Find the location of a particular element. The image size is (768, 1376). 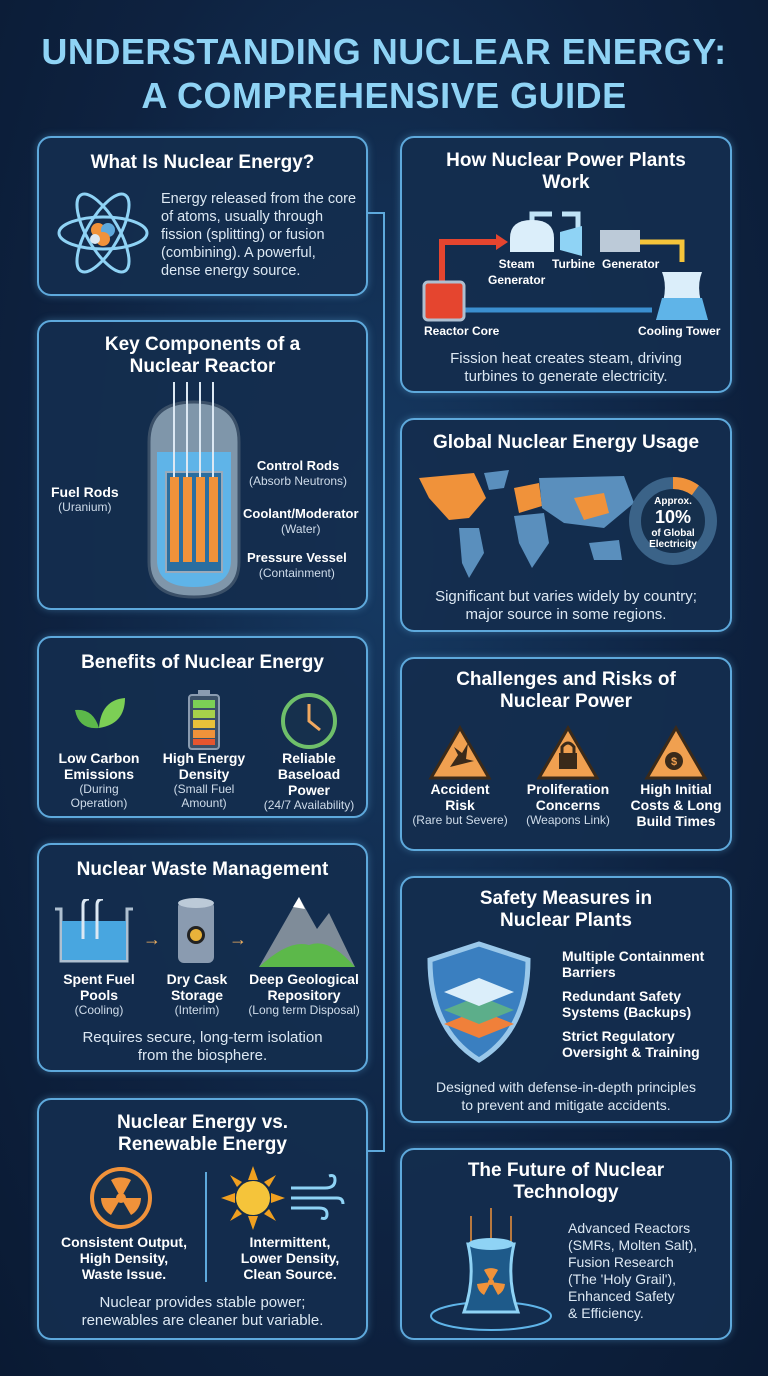

cask-icon is located at coordinates (196, 930).